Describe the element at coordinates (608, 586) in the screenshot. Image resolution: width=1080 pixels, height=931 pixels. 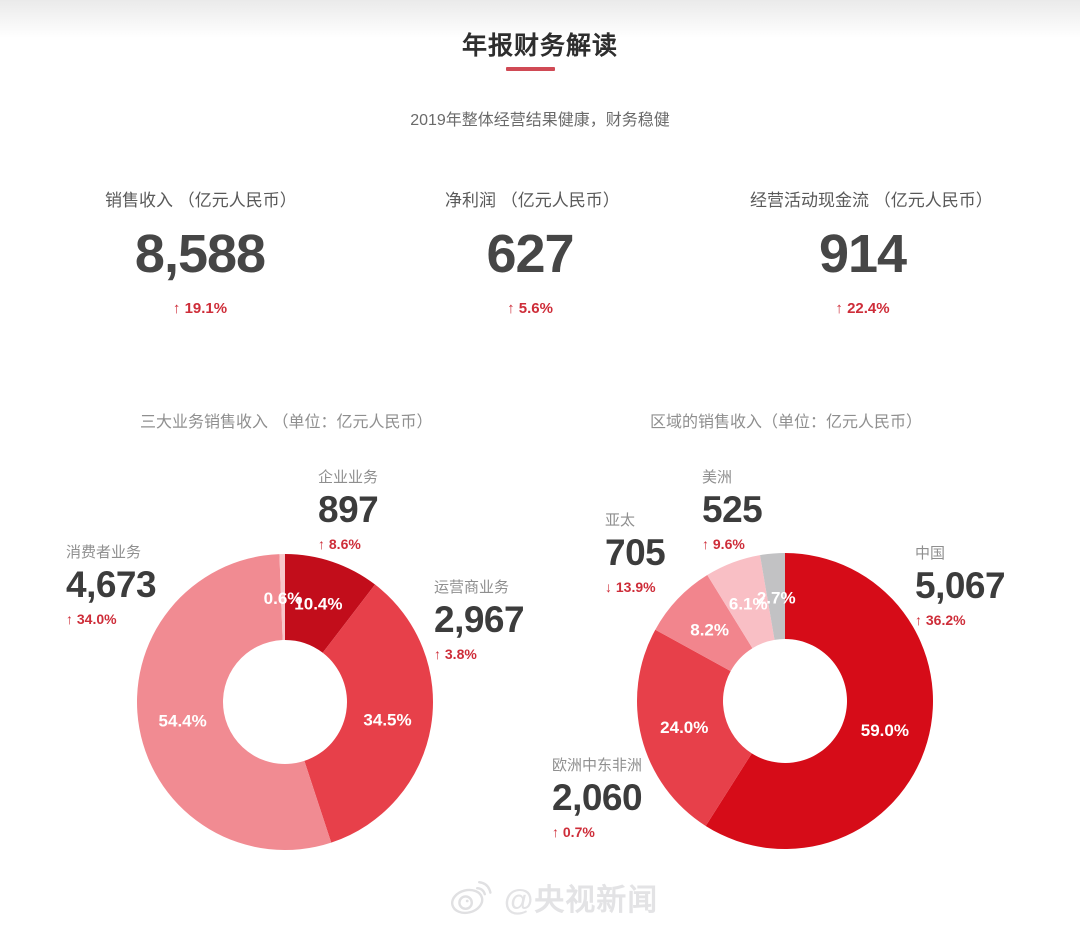
I see `down-arrow-icon: ↓` at that location.